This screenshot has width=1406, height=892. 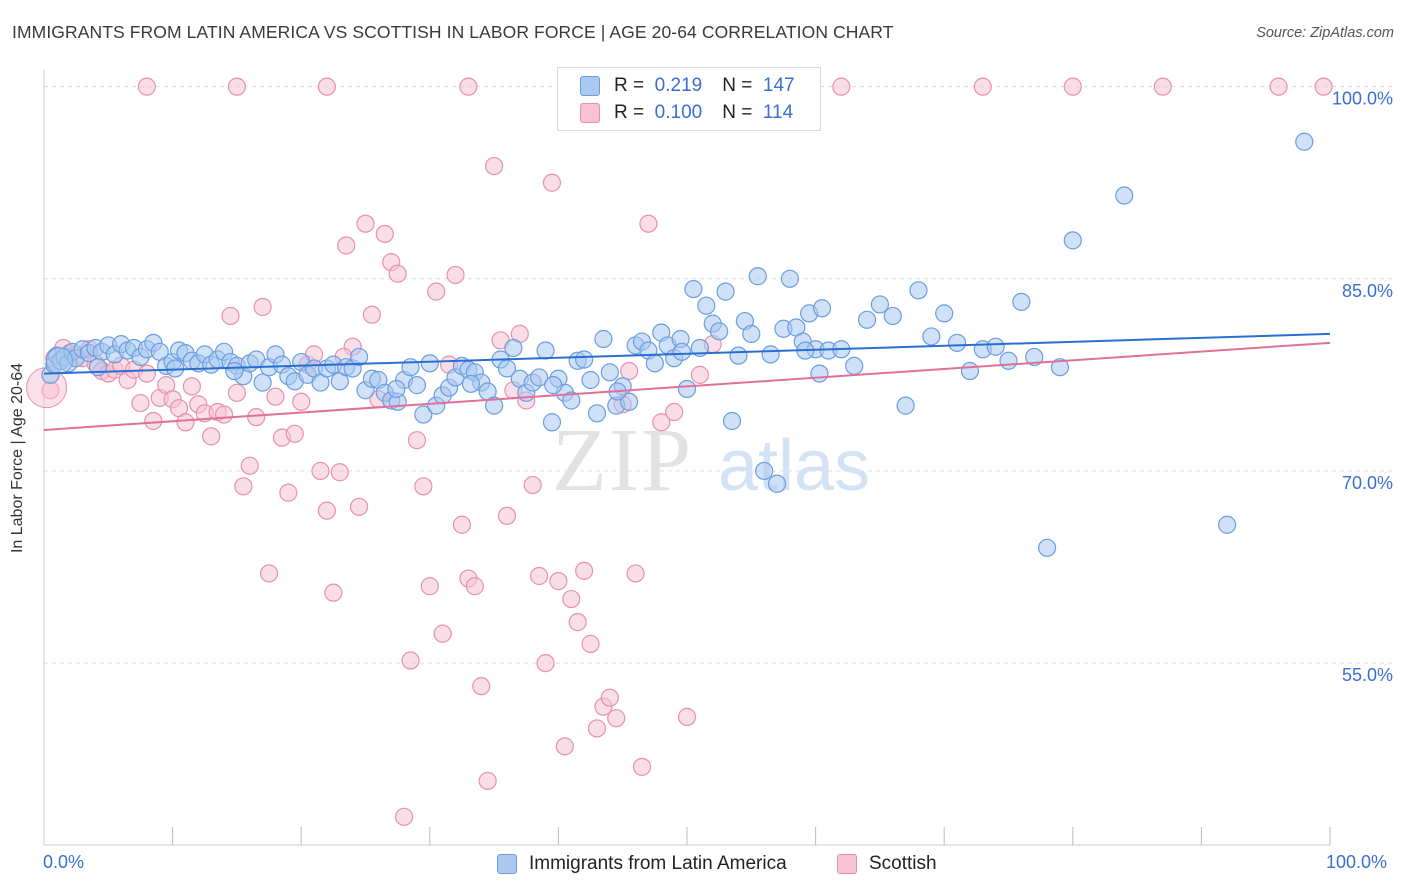 I want to click on scottish-trend-line, so click(x=687, y=386).